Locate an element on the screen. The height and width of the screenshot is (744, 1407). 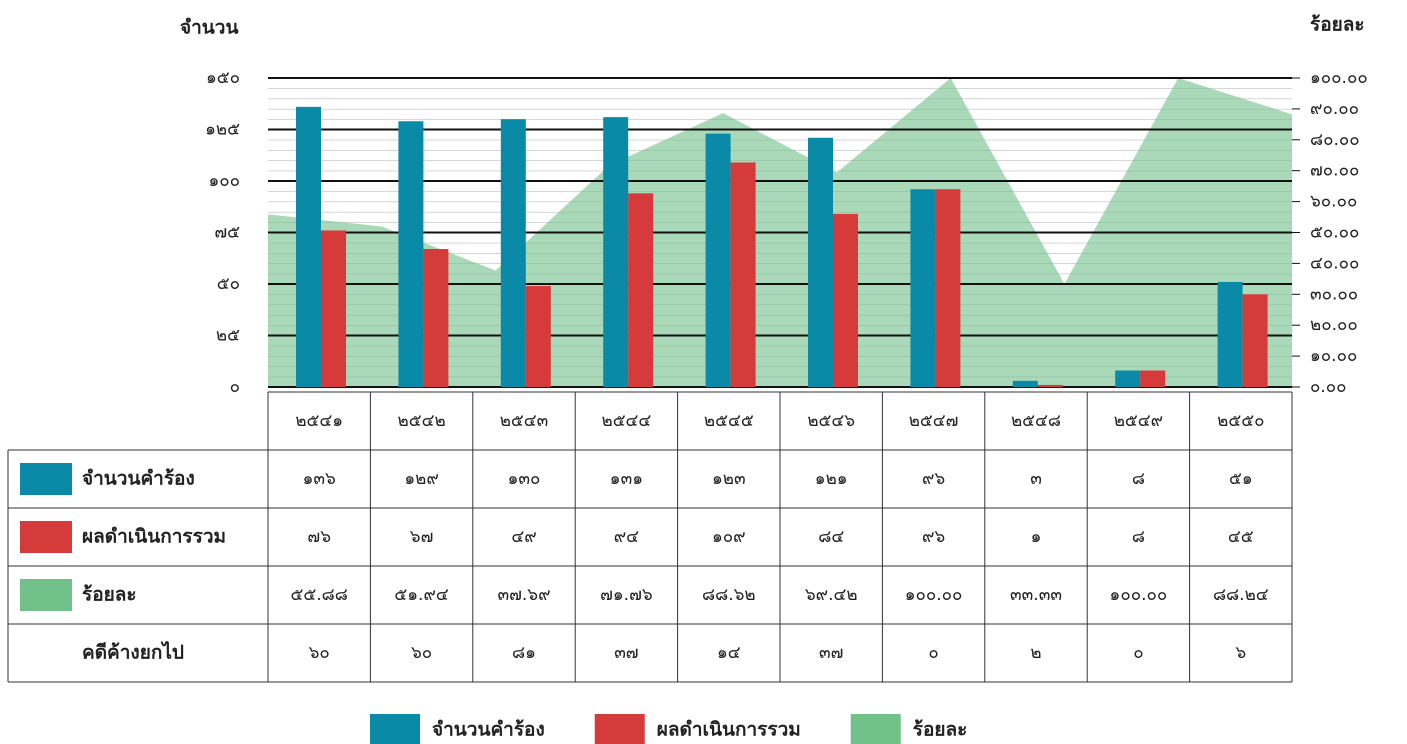
legend-label: จำนวนคำร้อง is located at coordinates (488, 730).